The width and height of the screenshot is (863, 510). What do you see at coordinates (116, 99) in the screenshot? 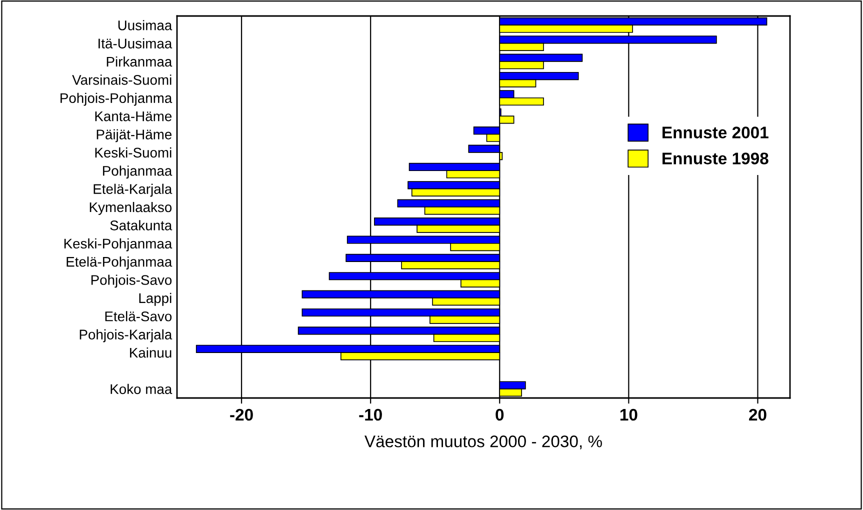
I see `y-tick-label: Pohjois-Pohjanma` at bounding box center [116, 99].